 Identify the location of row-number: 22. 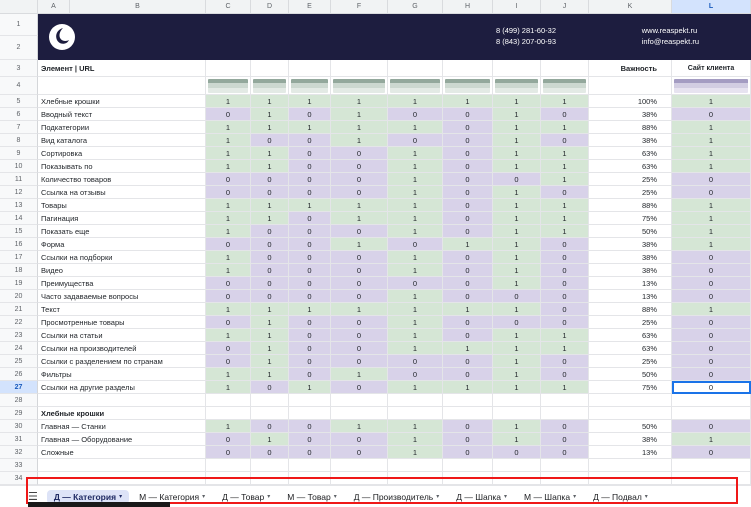
(19, 322).